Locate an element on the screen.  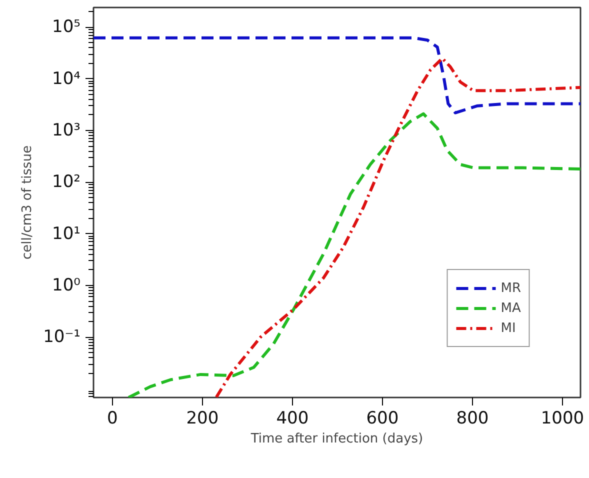
x-tick-label: 400 is located at coordinates (292, 418).